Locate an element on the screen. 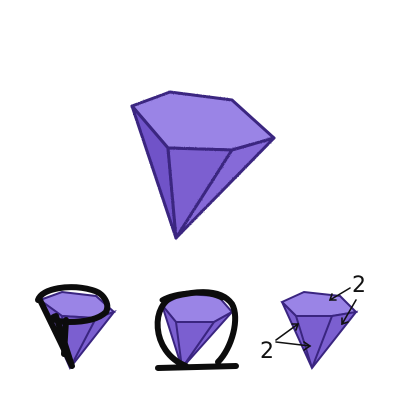 The width and height of the screenshot is (400, 400). option-a-marker-outline is located at coordinates (73, 326).